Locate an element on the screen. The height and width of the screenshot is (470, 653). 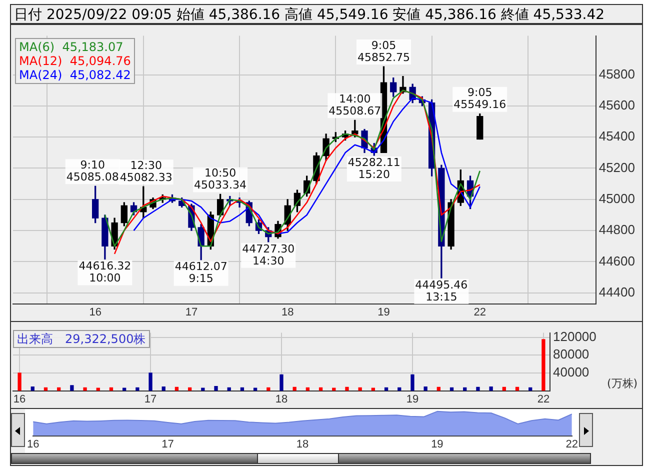
chart-title: 出来高 29,322,500株 is located at coordinates (81, 339).